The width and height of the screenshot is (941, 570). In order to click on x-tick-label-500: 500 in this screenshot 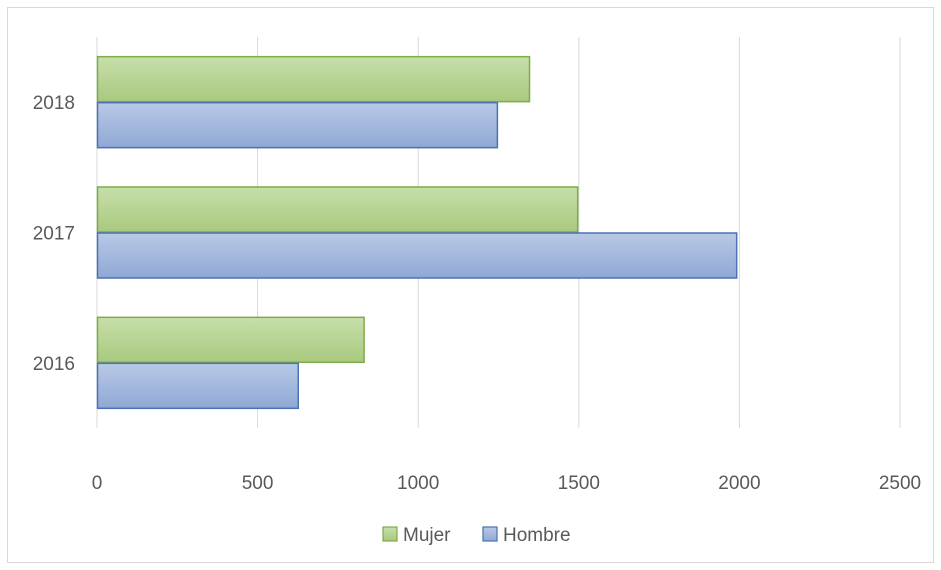, I will do `click(258, 483)`.